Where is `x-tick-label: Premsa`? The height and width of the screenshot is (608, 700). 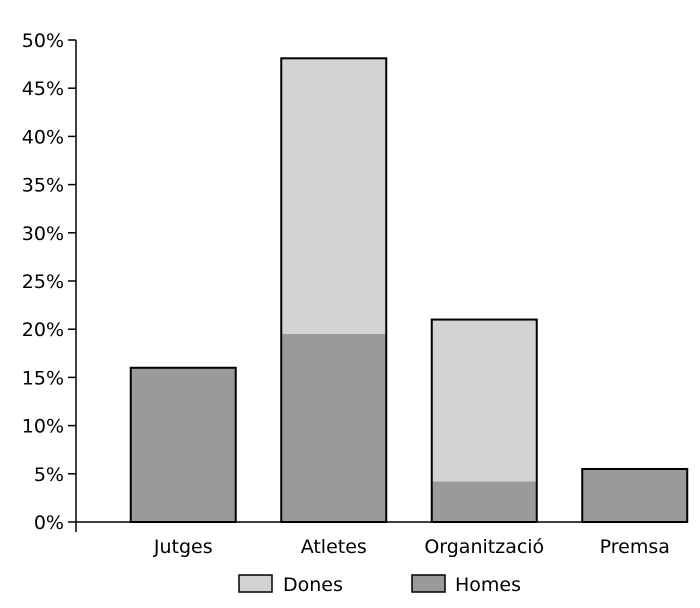 x-tick-label: Premsa is located at coordinates (635, 547).